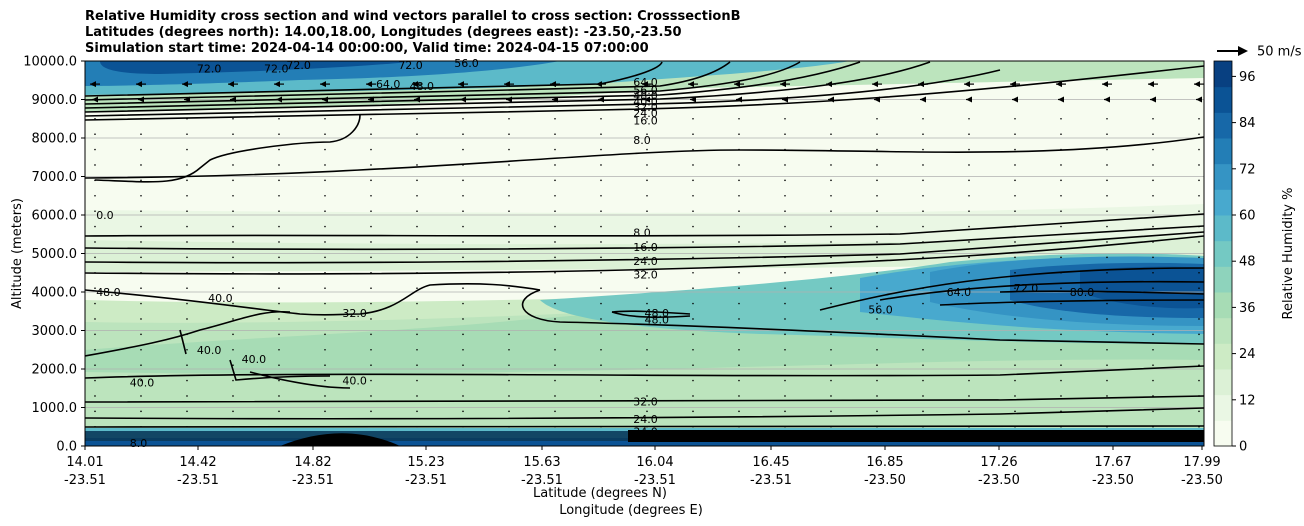  I want to click on contour-label: 32.0, so click(645, 402).